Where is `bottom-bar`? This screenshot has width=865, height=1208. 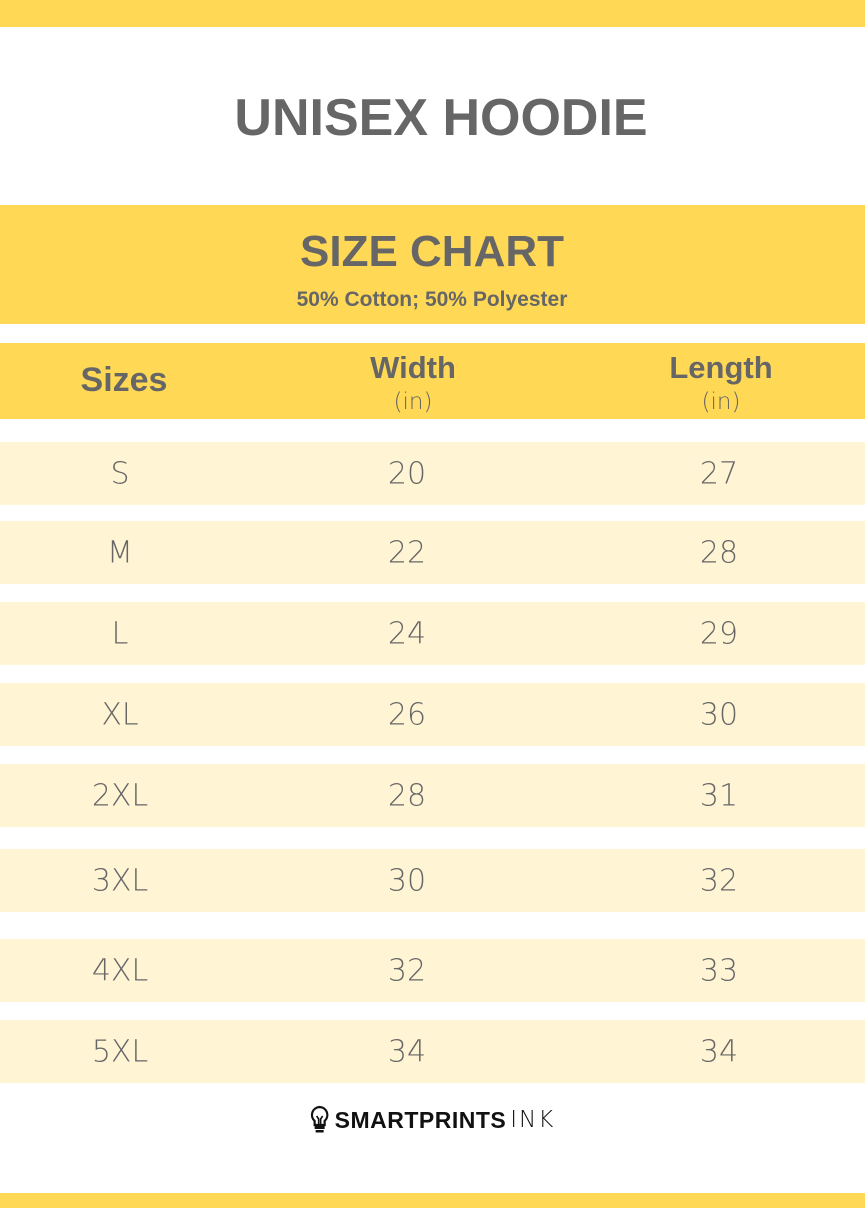 bottom-bar is located at coordinates (432, 1200).